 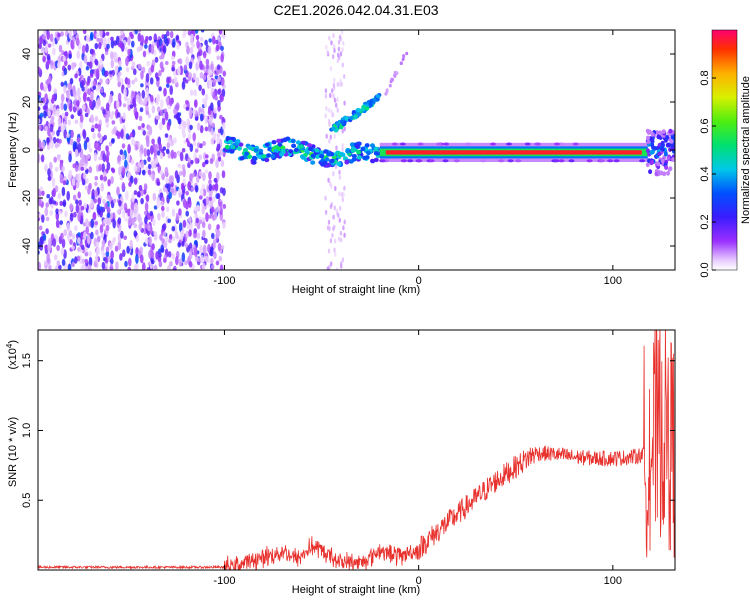 I want to click on spectrogram-xtick-label: -100, so click(x=224, y=281).